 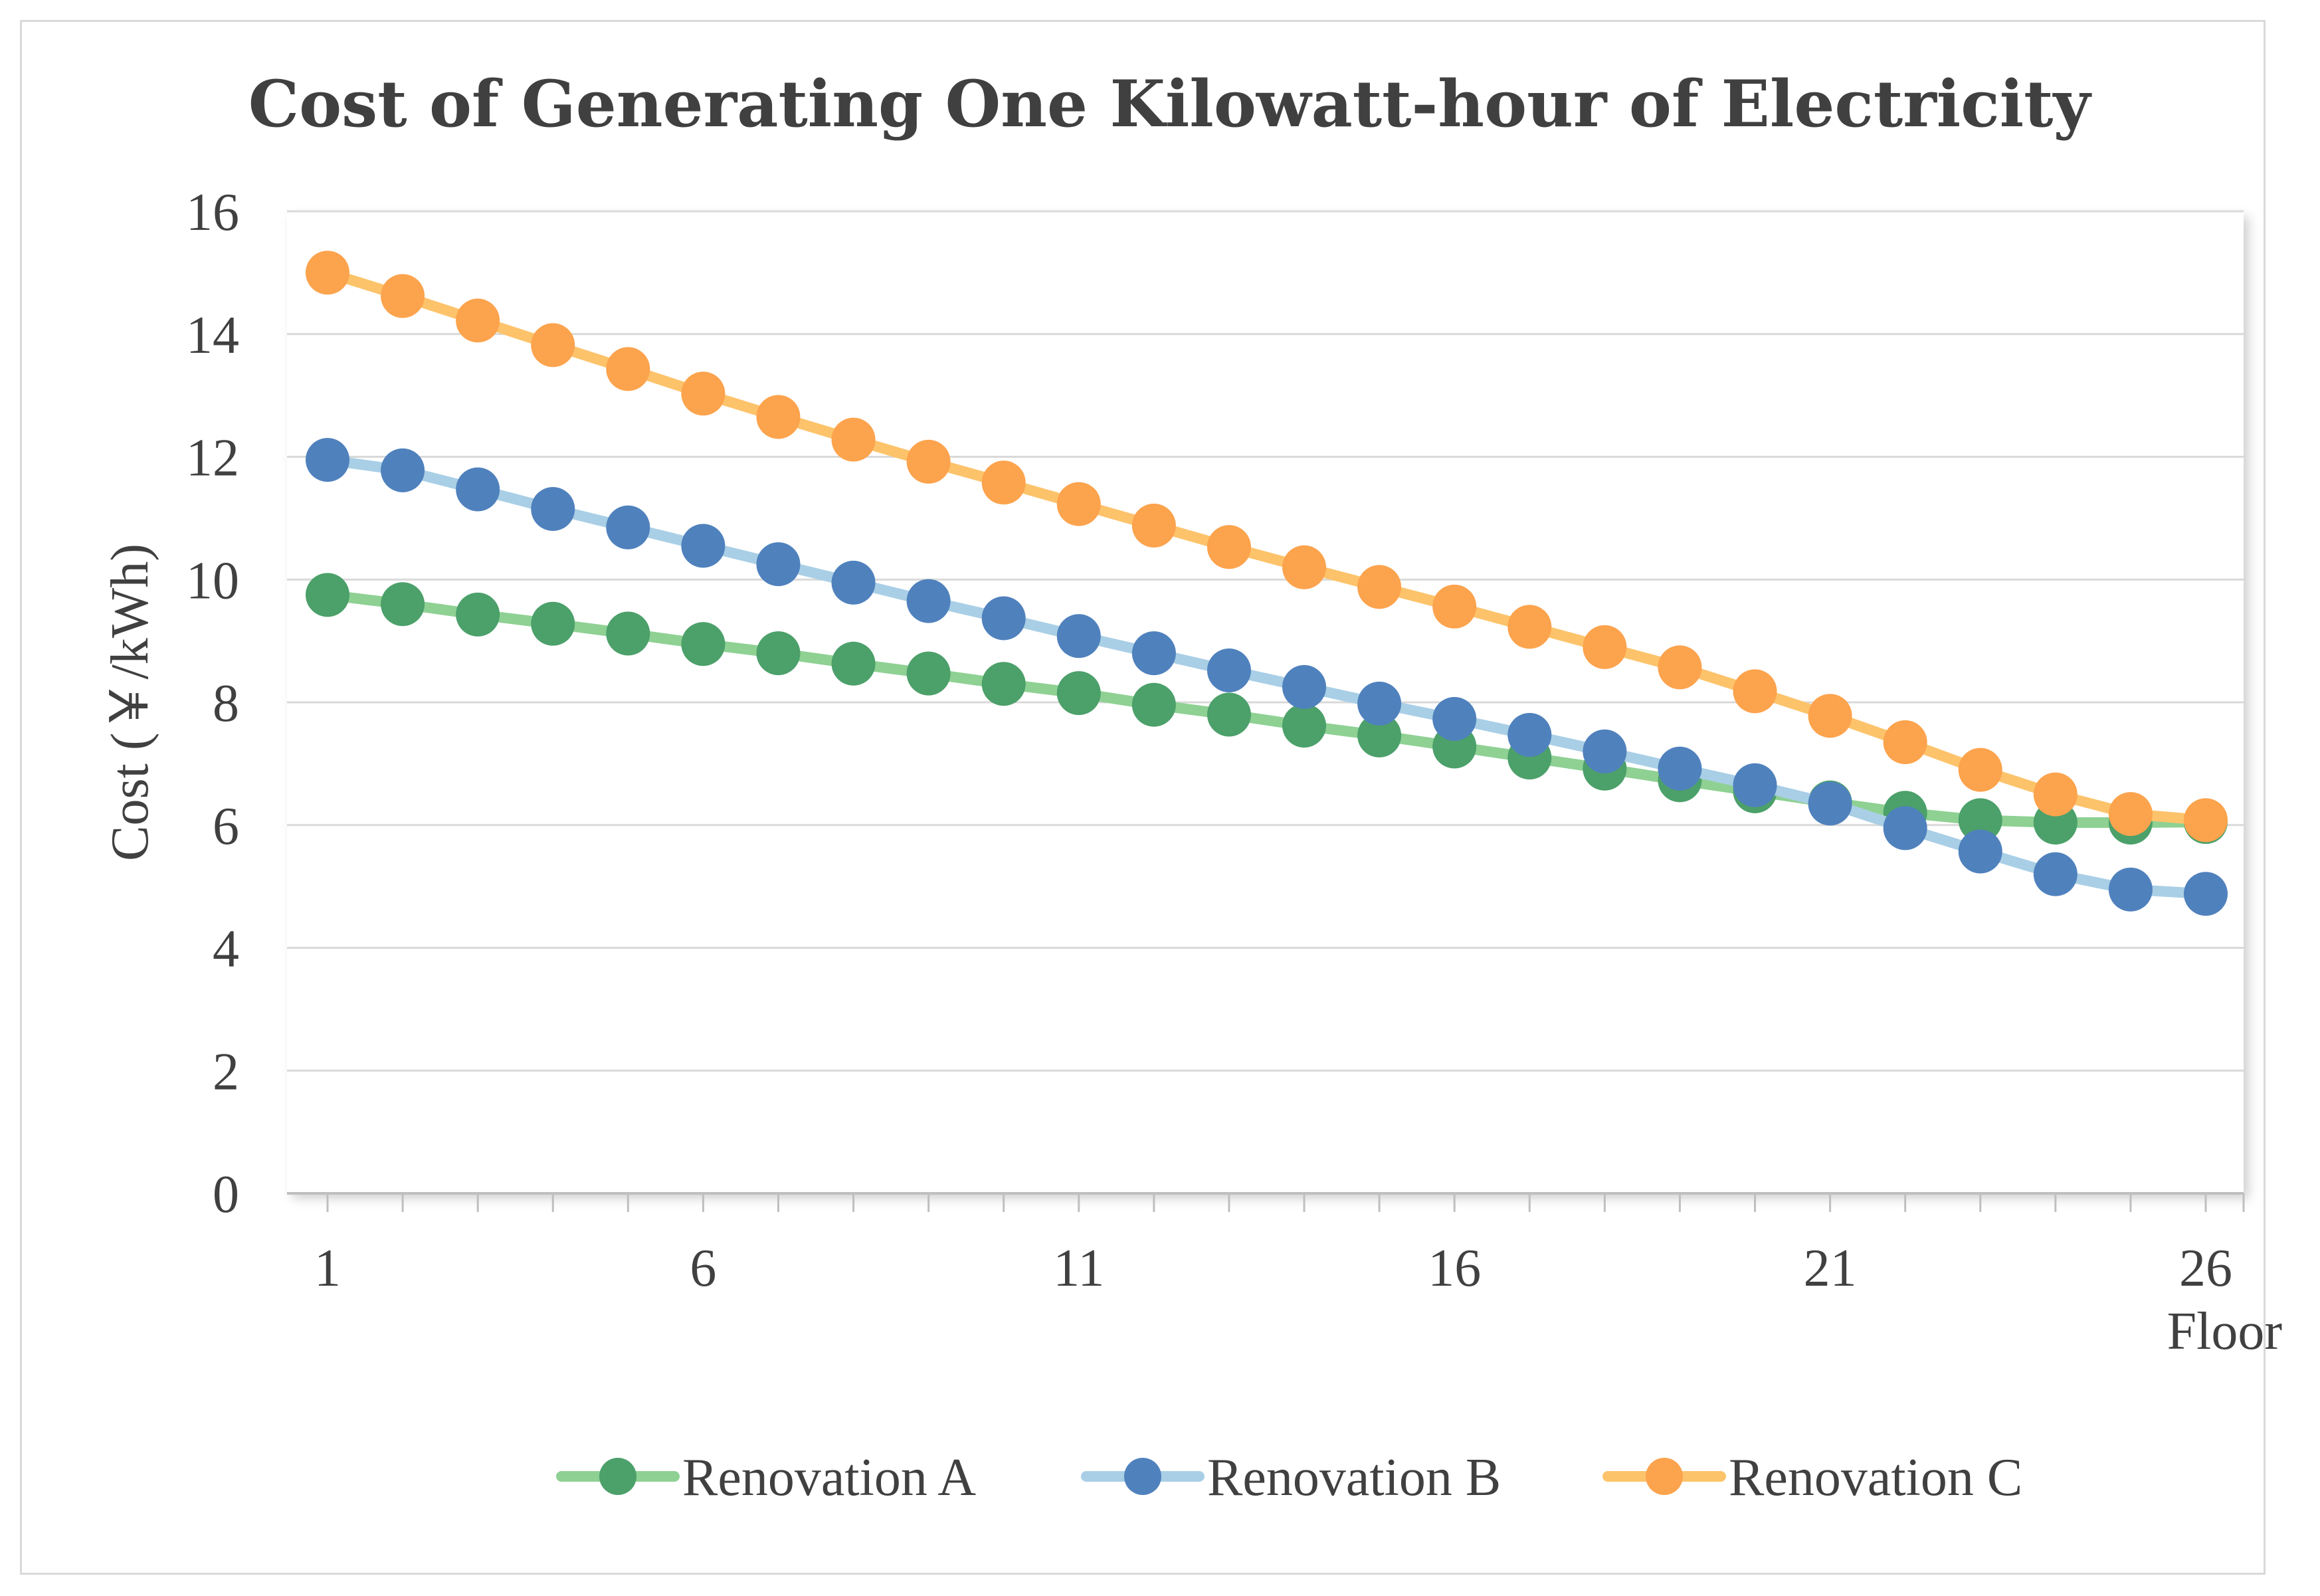 I want to click on legend-item: Renovation C, so click(x=1812, y=1477).